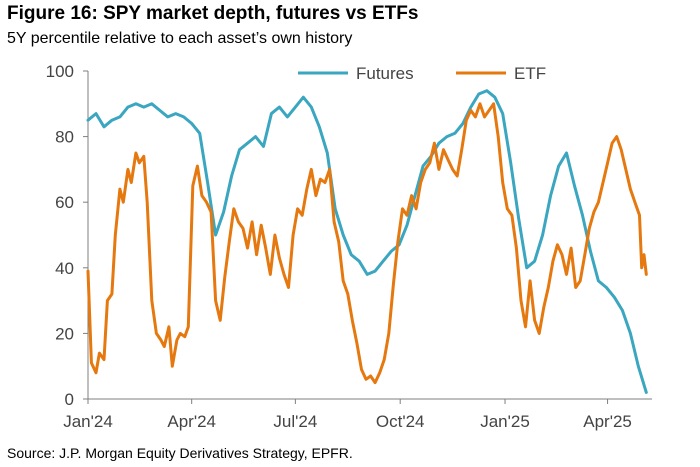 The width and height of the screenshot is (700, 467). What do you see at coordinates (64, 137) in the screenshot?
I see `y-tick-label: 80` at bounding box center [64, 137].